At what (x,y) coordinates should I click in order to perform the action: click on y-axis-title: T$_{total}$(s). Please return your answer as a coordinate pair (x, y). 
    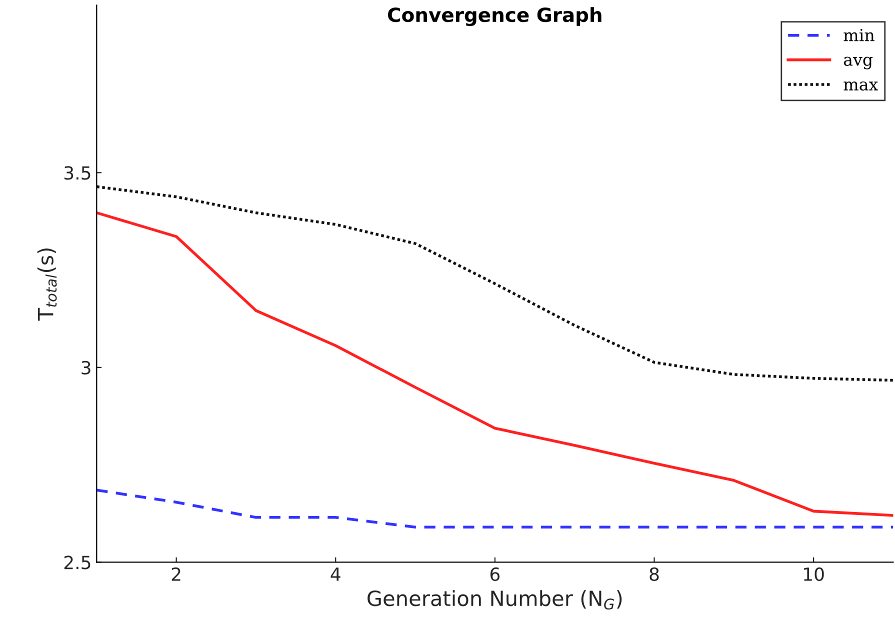
    Looking at the image, I should click on (47, 284).